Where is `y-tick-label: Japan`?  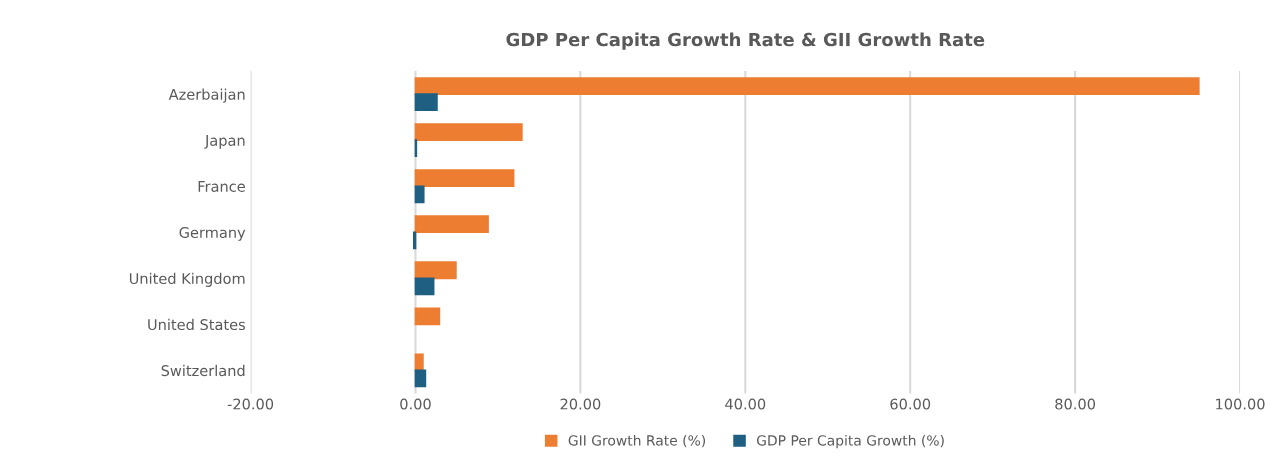 y-tick-label: Japan is located at coordinates (224, 142).